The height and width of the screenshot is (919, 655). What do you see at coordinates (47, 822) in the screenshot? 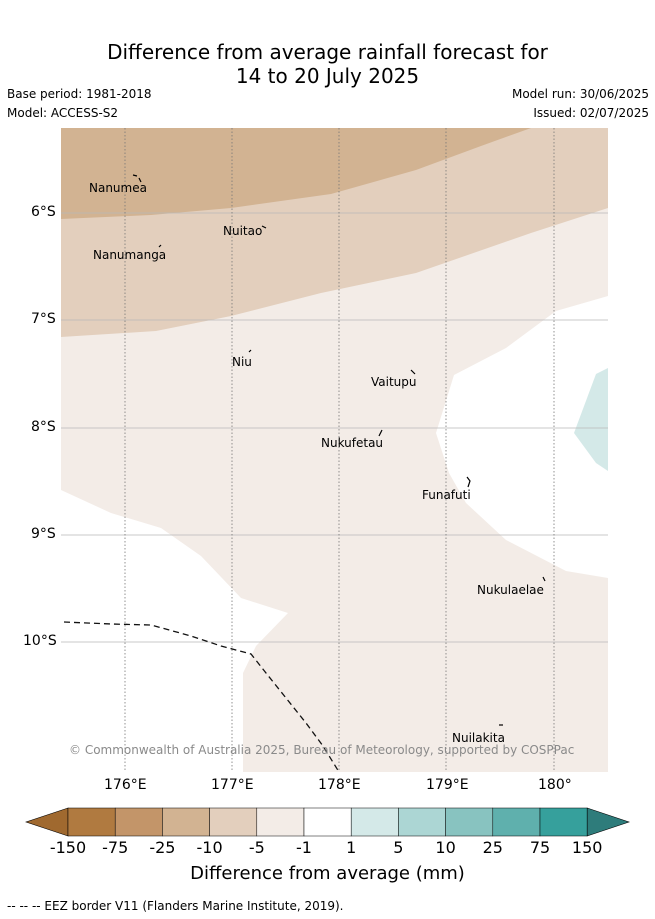
I see `colorbar-low-extension` at bounding box center [47, 822].